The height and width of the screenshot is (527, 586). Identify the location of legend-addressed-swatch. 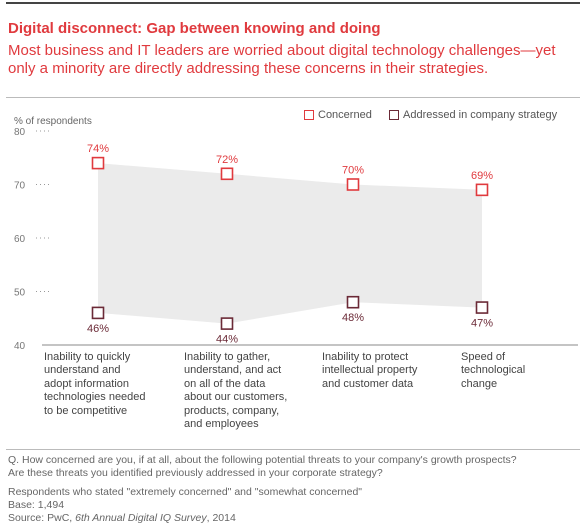
(394, 115).